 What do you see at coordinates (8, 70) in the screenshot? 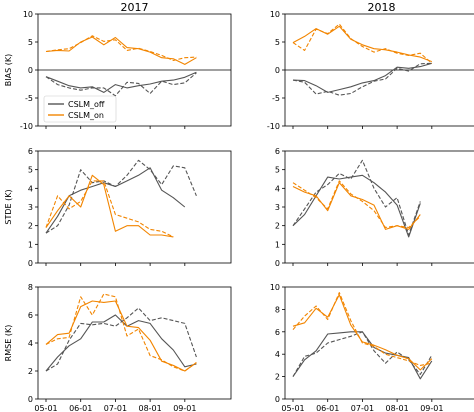
I see `y-axis-label: BIAS (K)` at bounding box center [8, 70].